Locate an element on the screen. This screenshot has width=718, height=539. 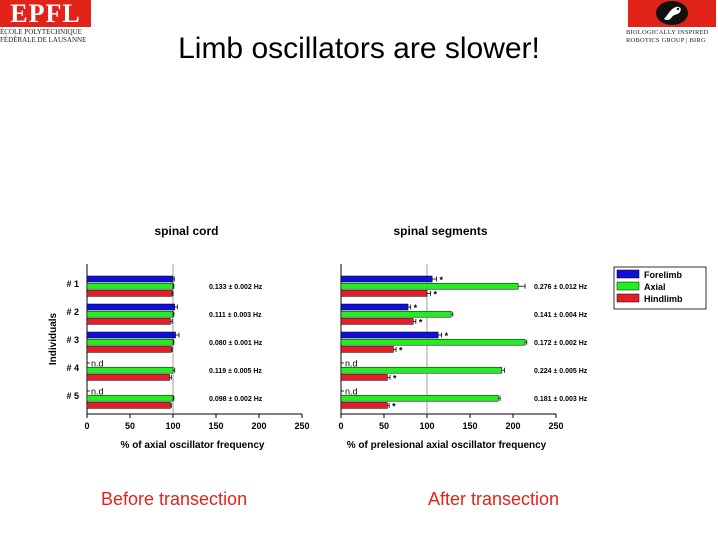
chart2-title: spinal segments is located at coordinates (440, 231).